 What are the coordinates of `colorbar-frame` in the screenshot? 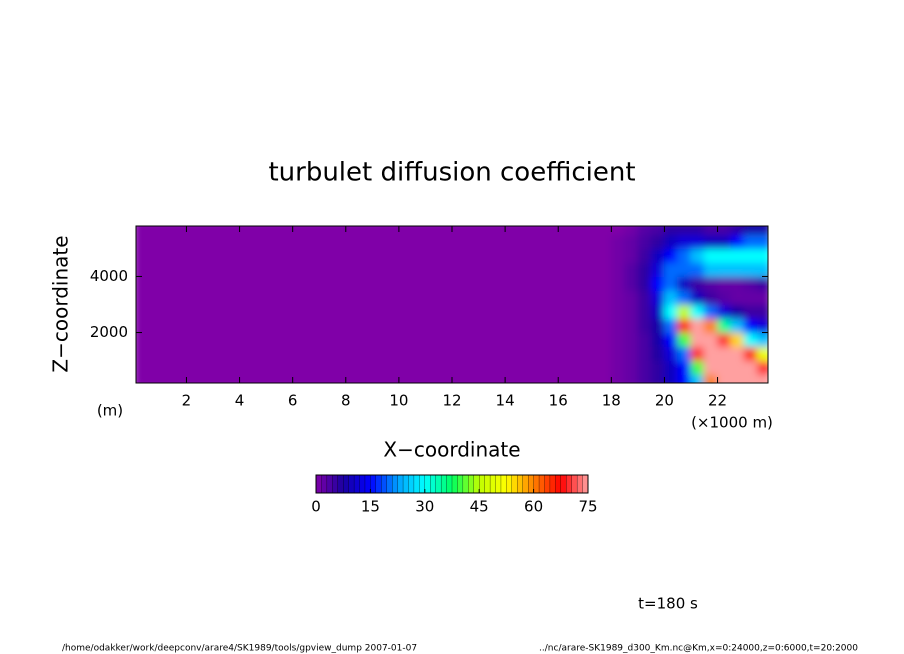 It's located at (452, 484).